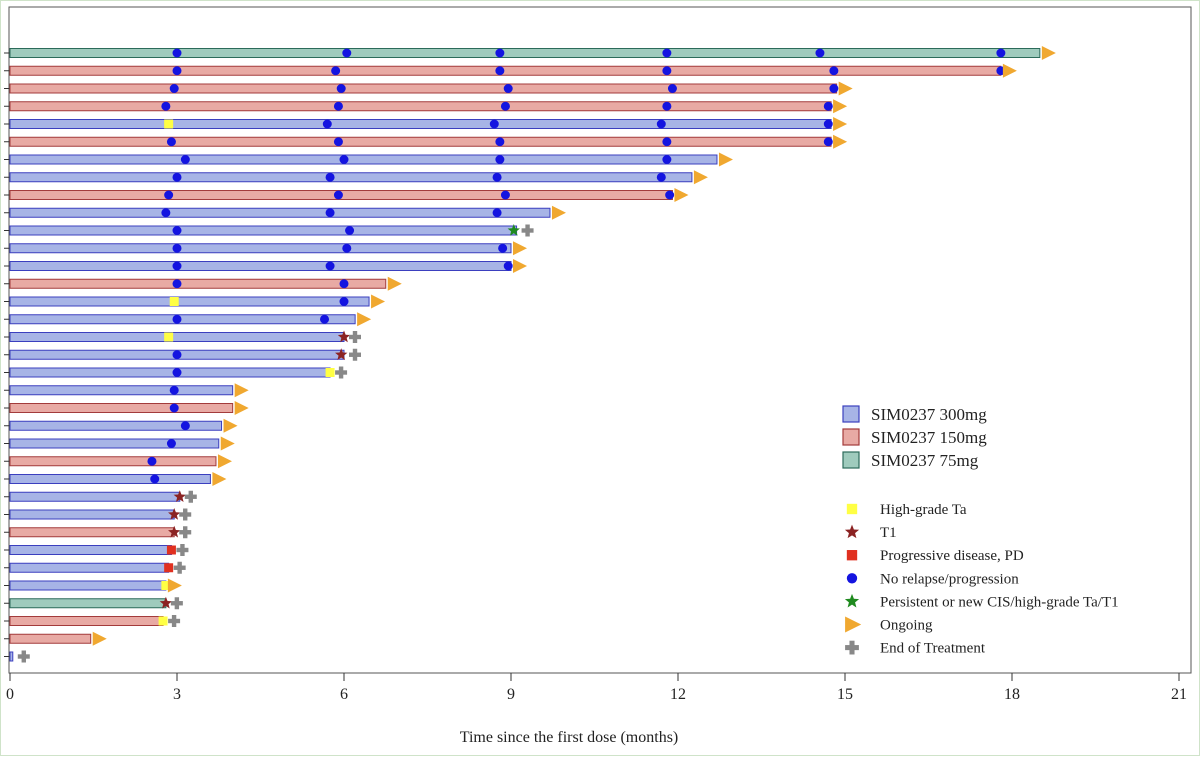 This screenshot has width=1200, height=757. What do you see at coordinates (569, 737) in the screenshot?
I see `x-axis-title: Time since the first dose (months)` at bounding box center [569, 737].